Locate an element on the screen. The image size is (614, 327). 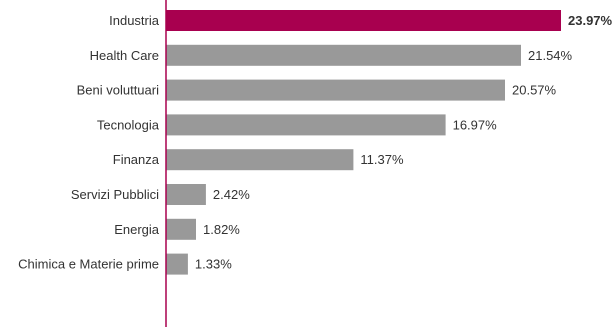
category-label: Beni voluttuari is located at coordinates (118, 90).